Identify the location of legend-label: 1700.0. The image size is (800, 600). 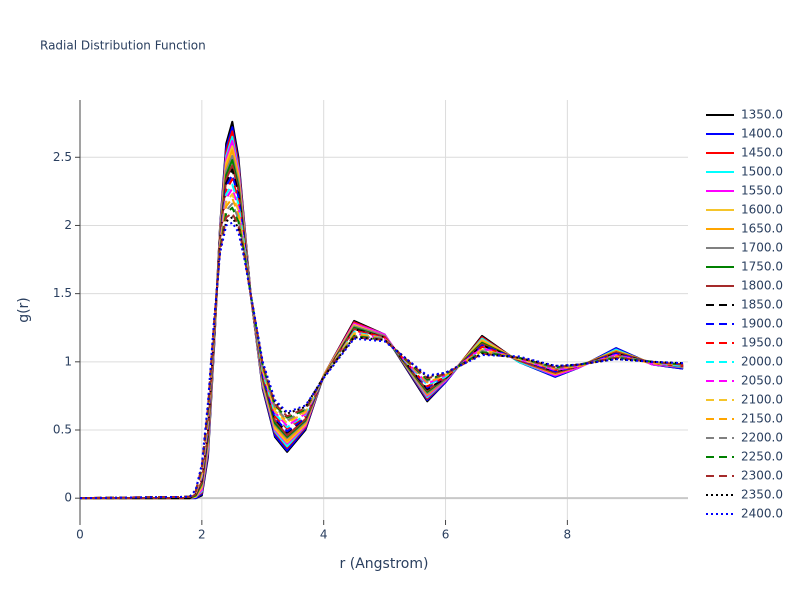
(762, 248).